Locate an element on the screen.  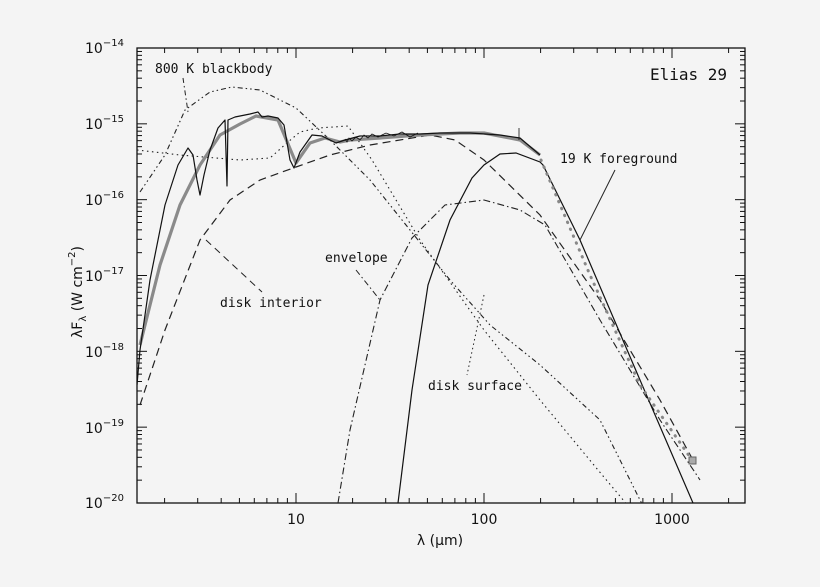
annotation-envelope: envelope is located at coordinates (356, 258).